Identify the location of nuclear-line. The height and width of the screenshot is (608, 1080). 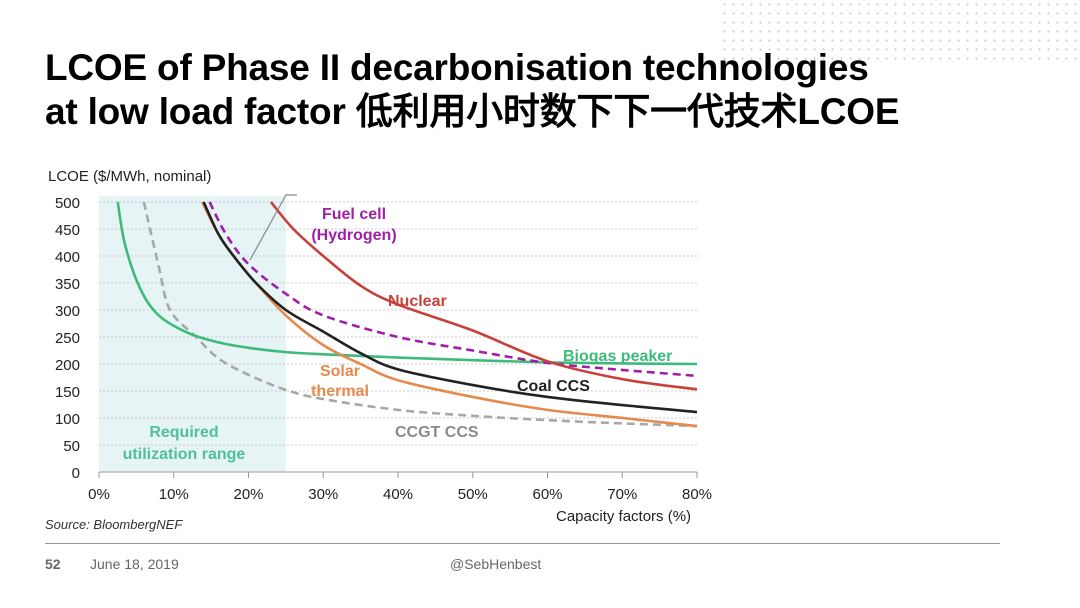
(483, 296).